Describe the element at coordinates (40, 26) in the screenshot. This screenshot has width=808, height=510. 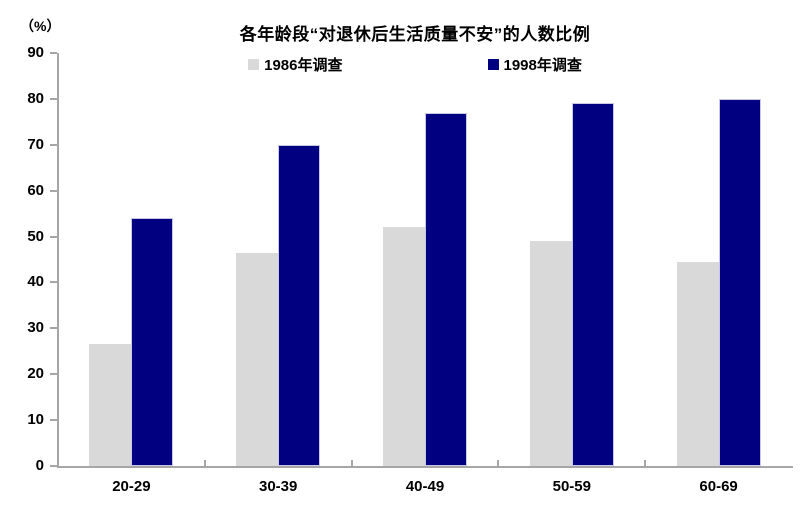
I see `y-axis-unit-label: （%）` at that location.